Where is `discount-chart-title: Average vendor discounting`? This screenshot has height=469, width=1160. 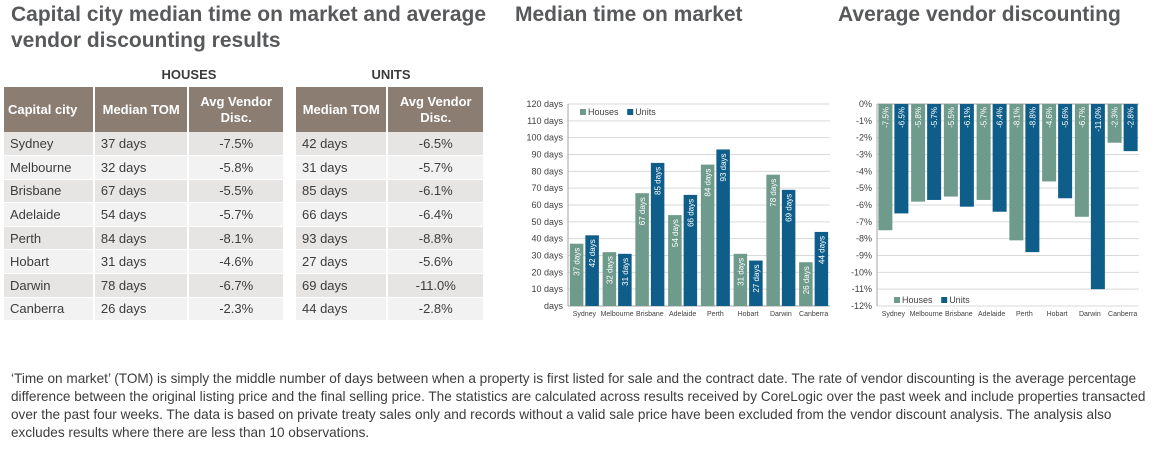 discount-chart-title: Average vendor discounting is located at coordinates (979, 14).